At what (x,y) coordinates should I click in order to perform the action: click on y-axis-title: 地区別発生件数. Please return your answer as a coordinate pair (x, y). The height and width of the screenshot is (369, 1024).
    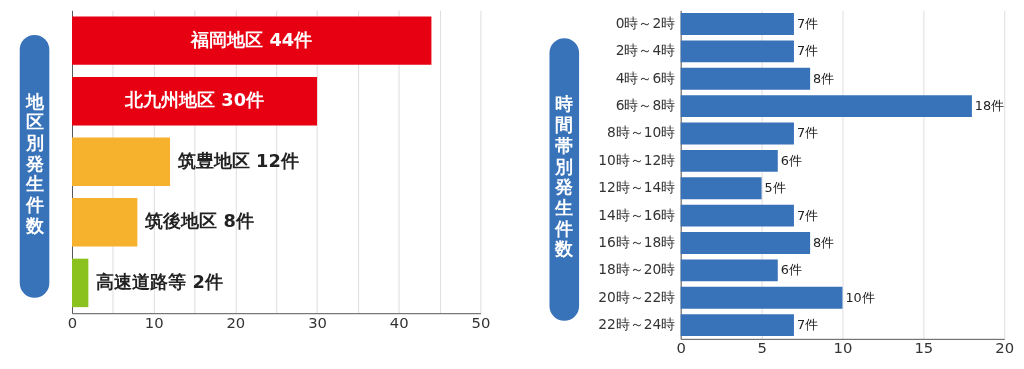
    Looking at the image, I should click on (34, 163).